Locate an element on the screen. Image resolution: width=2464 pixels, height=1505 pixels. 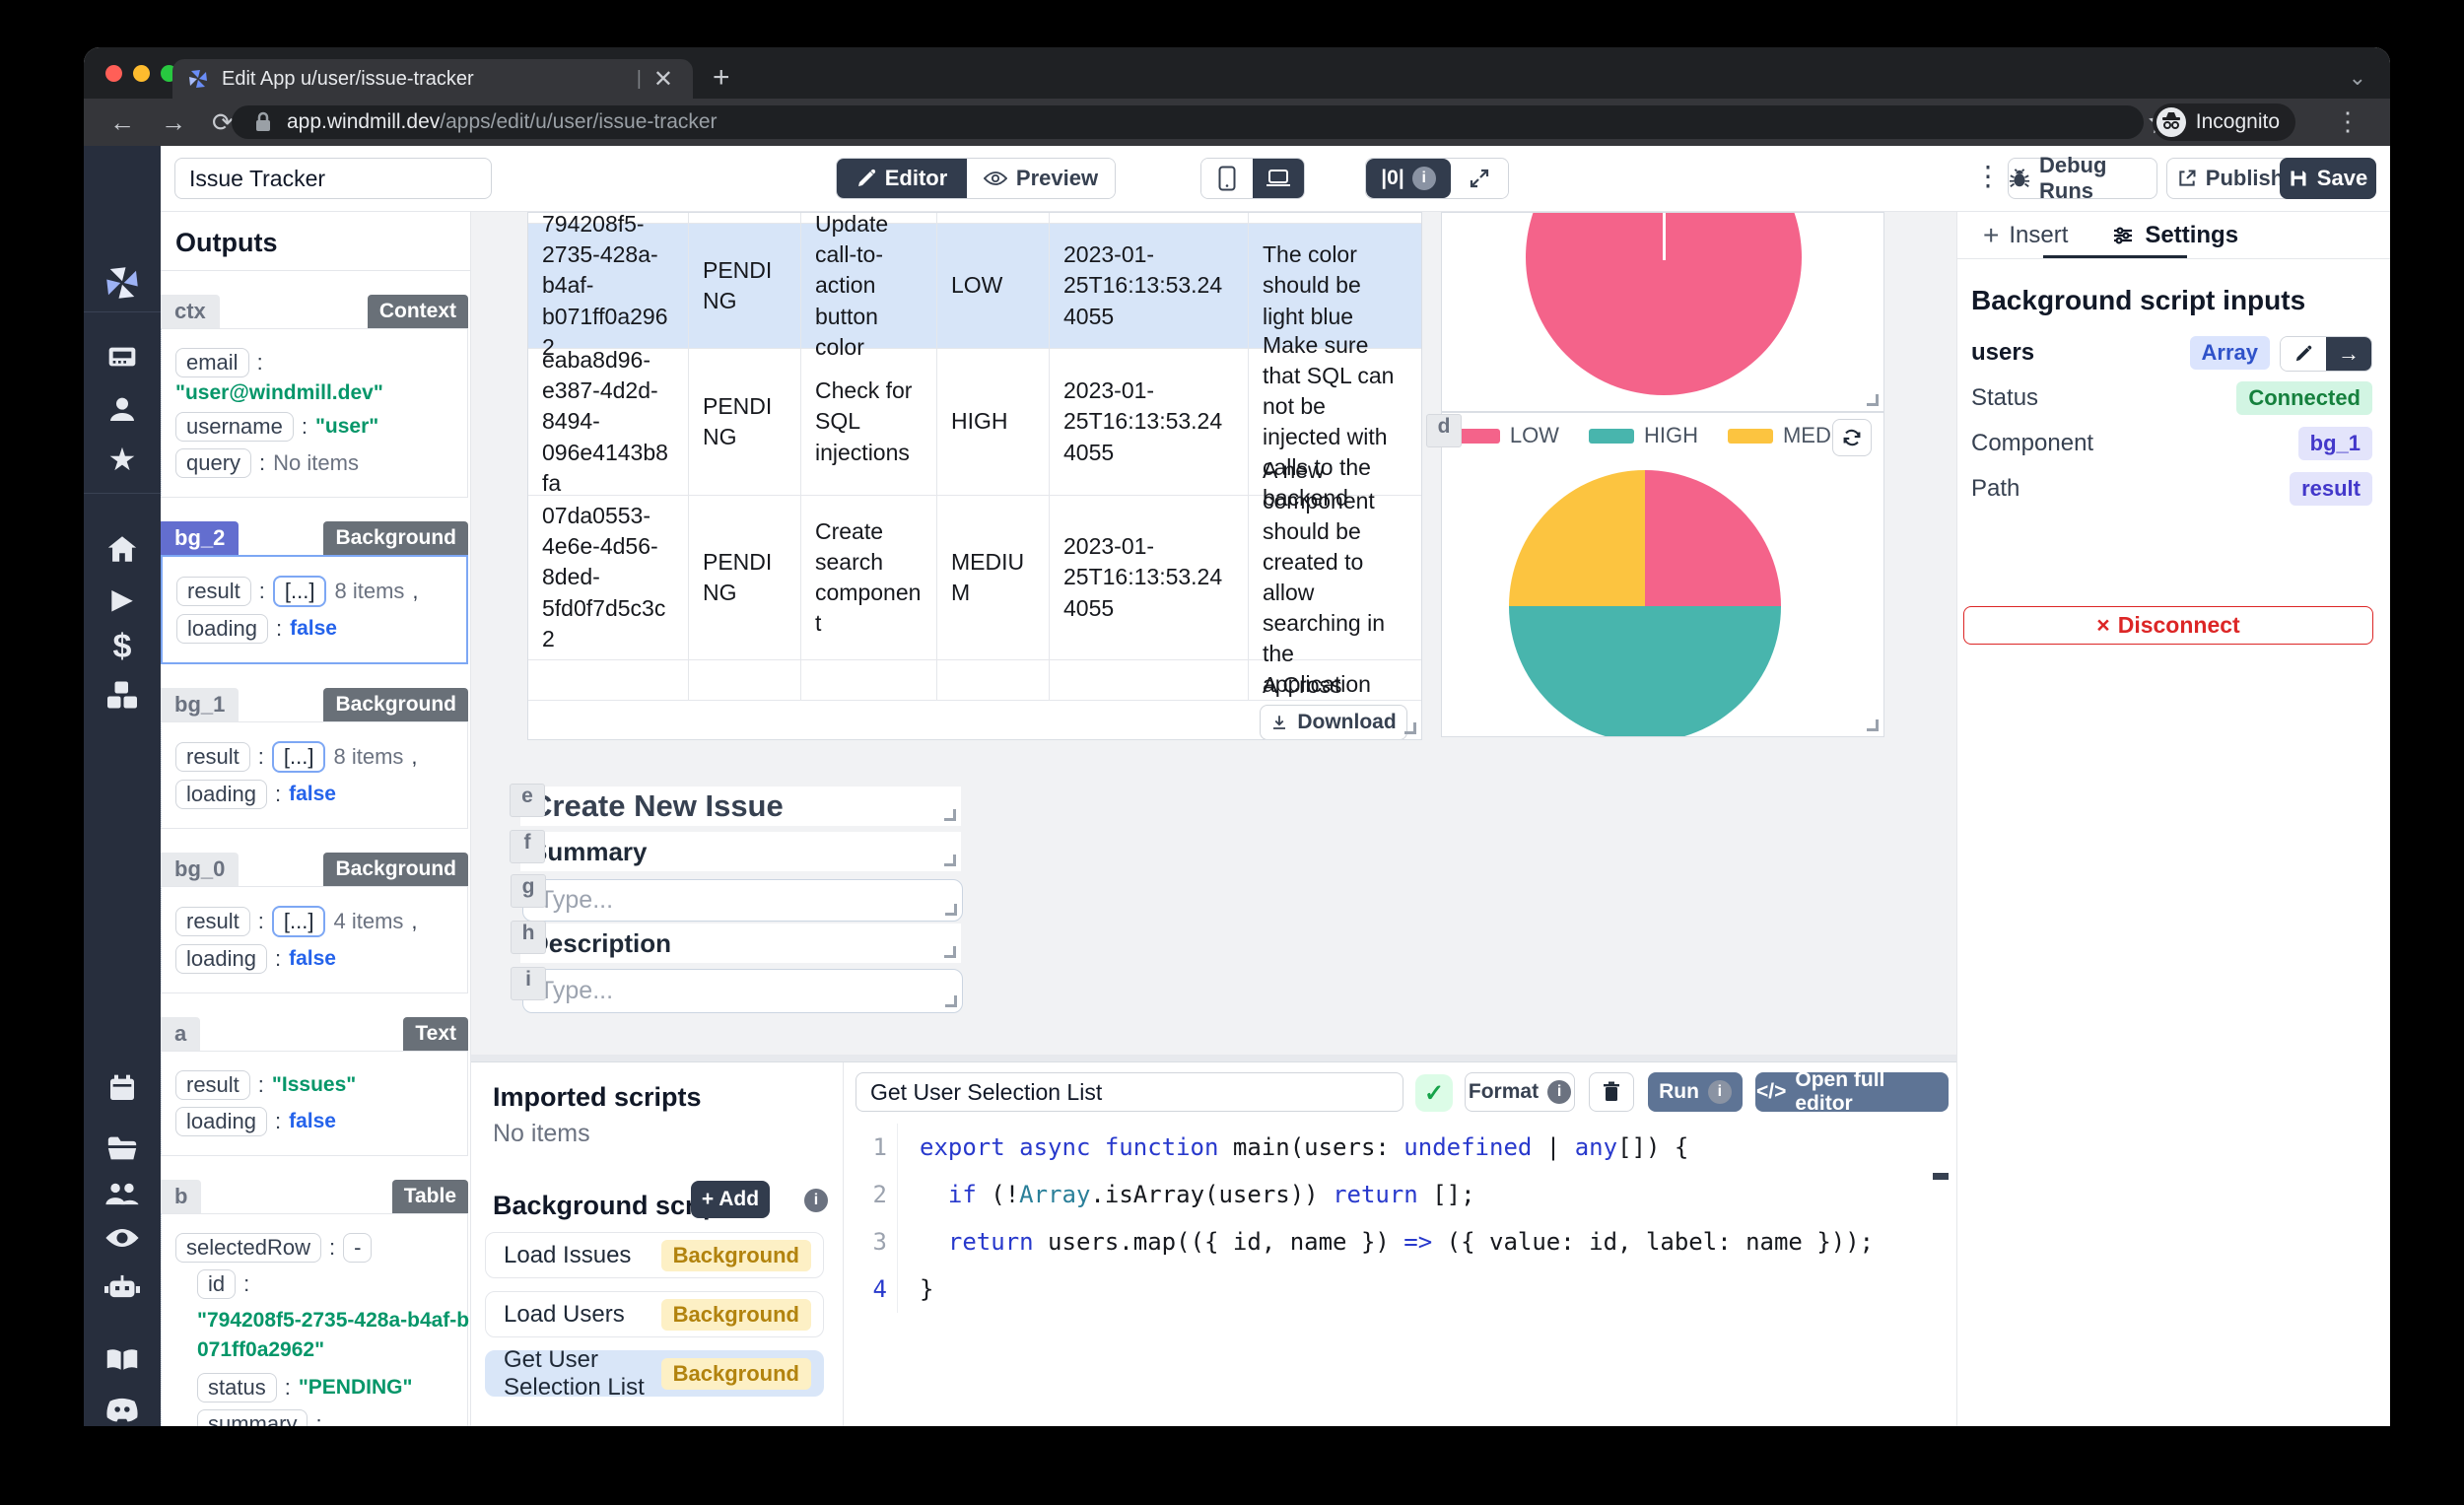
favorites-star-icon: ★ is located at coordinates (122, 459).